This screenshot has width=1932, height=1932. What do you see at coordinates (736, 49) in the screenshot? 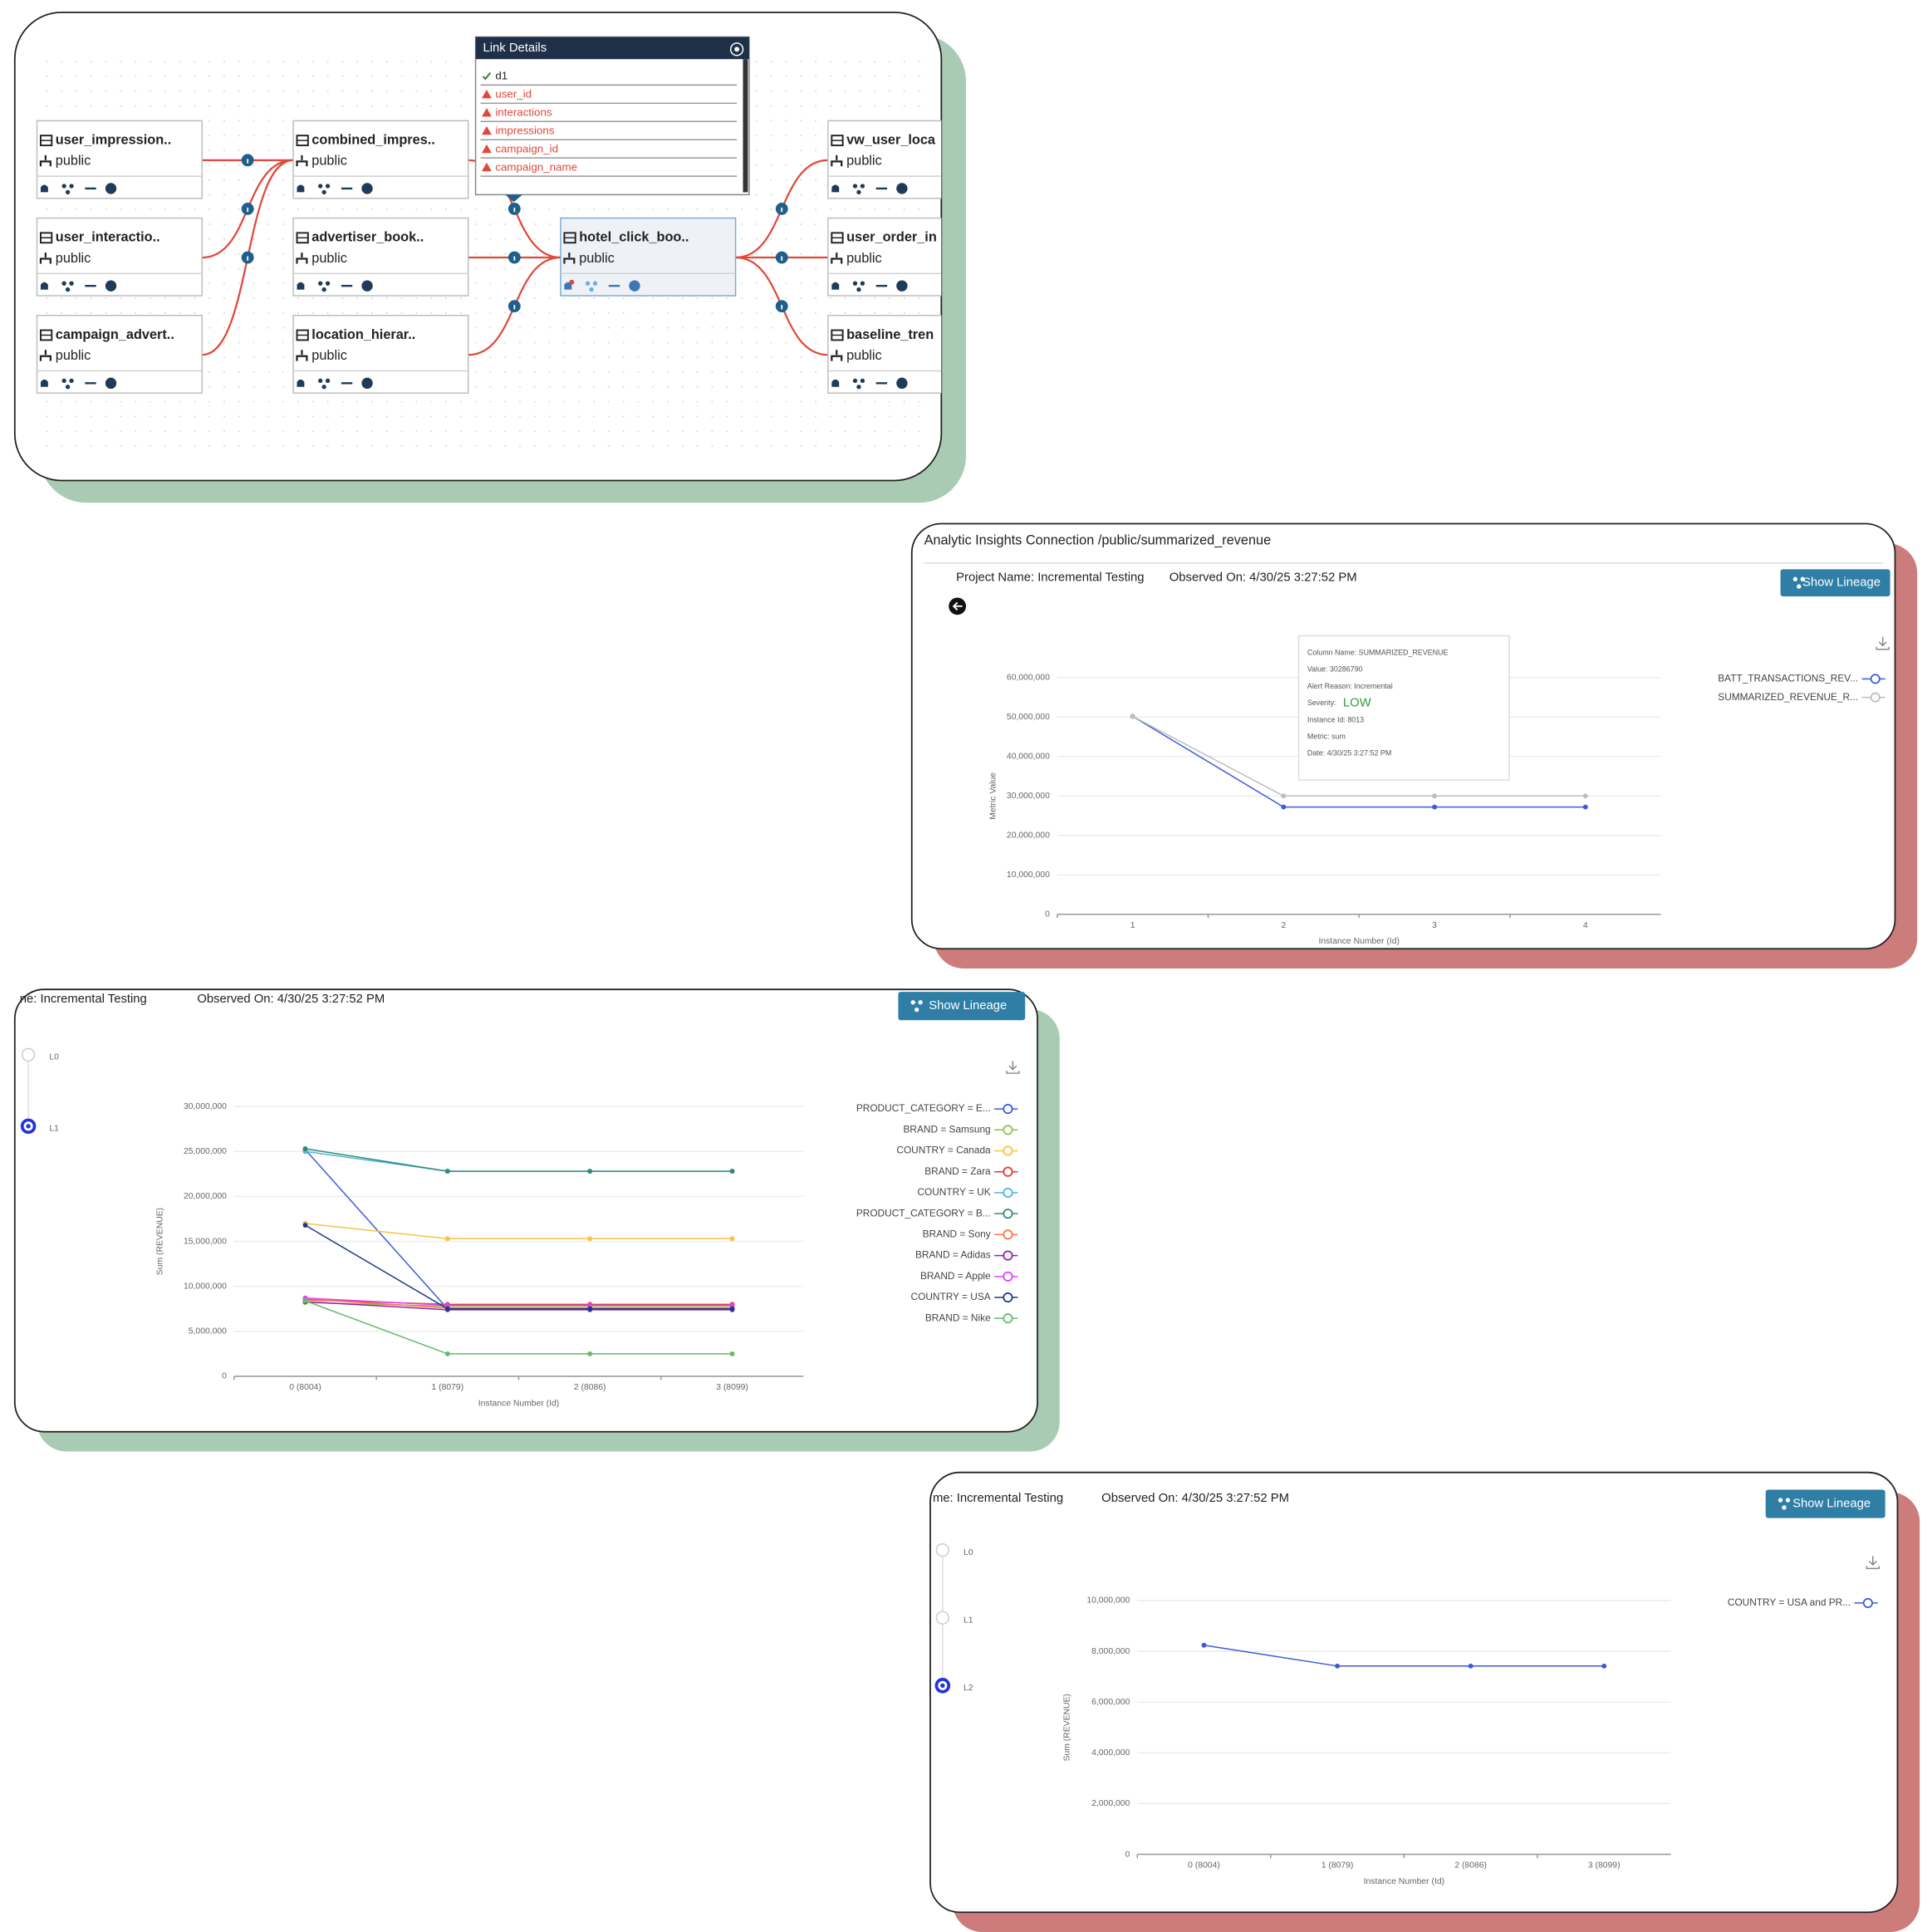
I see `close-button` at bounding box center [736, 49].